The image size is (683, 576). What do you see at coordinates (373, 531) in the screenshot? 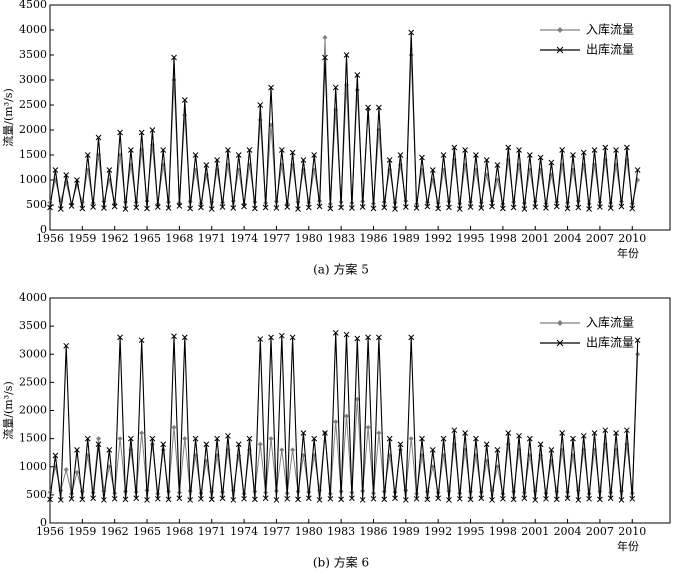
I see `x-tick-label: 1986` at bounding box center [373, 531].